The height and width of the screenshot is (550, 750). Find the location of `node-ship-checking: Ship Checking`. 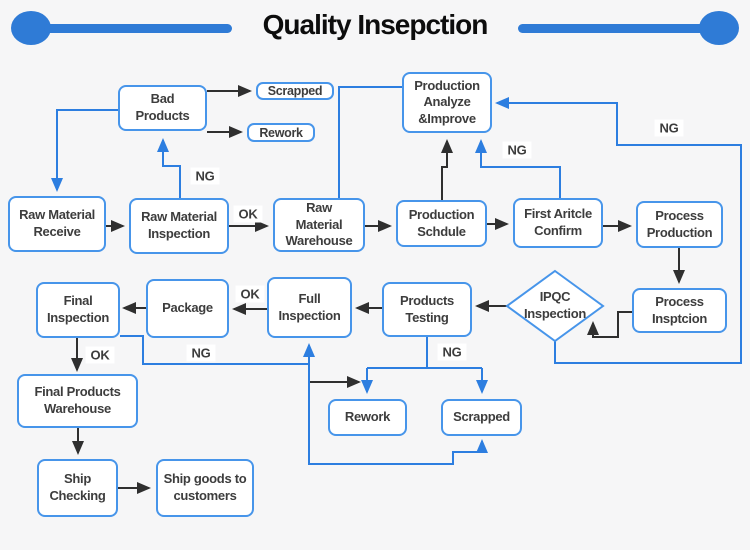

node-ship-checking: Ship Checking is located at coordinates (77, 488).